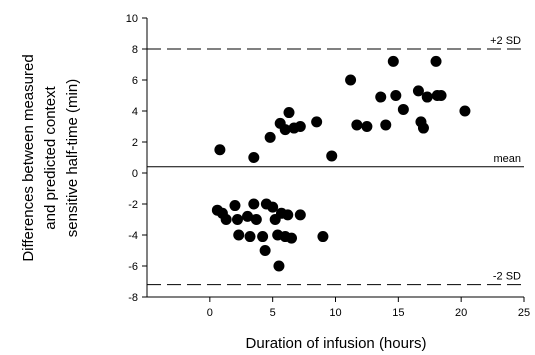 The width and height of the screenshot is (535, 355). Describe the element at coordinates (210, 313) in the screenshot. I see `x-tick-label: 0` at that location.